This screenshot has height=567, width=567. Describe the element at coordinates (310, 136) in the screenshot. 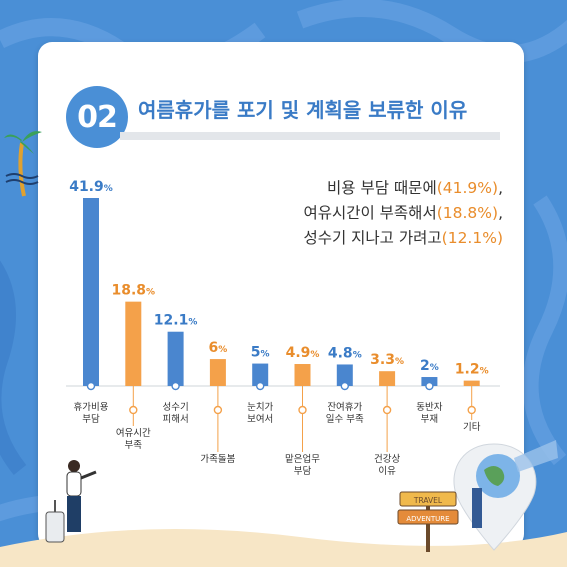

I see `title-underline` at that location.